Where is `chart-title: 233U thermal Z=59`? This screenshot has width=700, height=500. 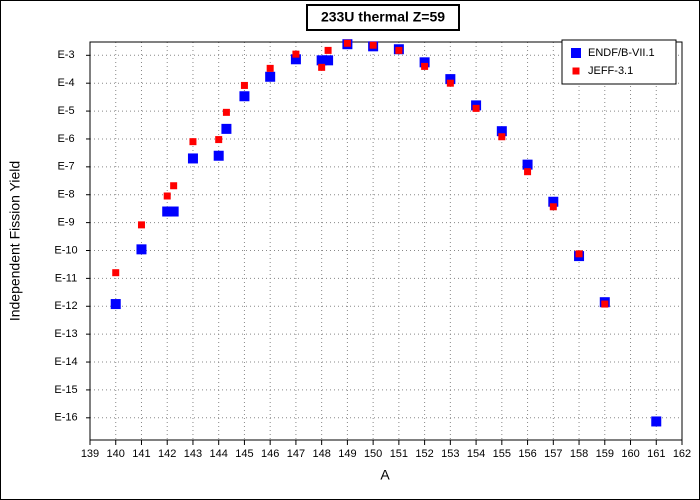
chart-title: 233U thermal Z=59 is located at coordinates (383, 17).